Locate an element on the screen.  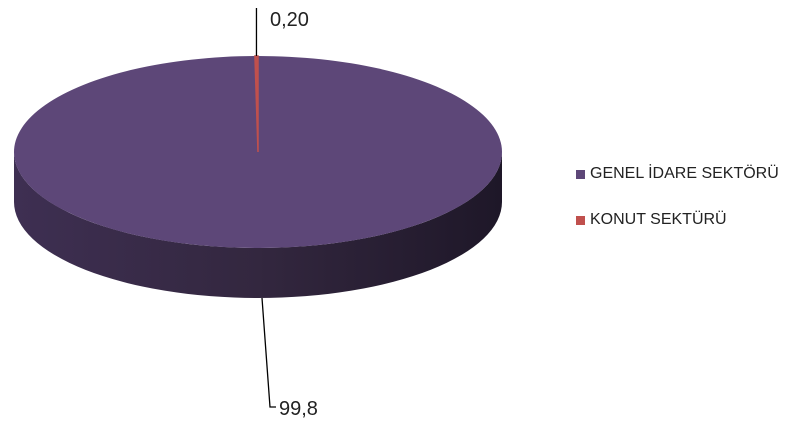
leader-line-genel-idare is located at coordinates (268, 352).